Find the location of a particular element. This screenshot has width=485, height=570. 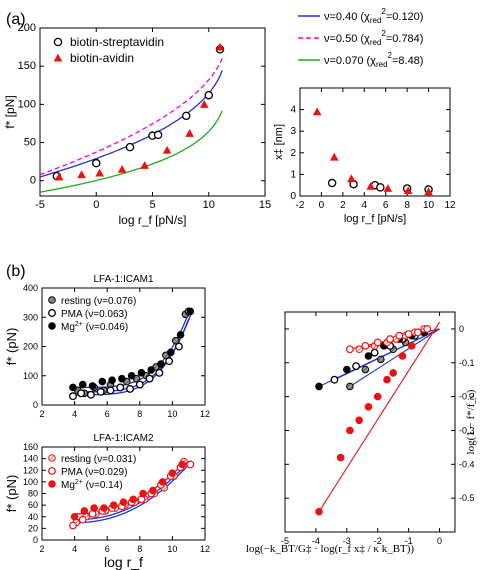

y-tick-label: 2 is located at coordinates (293, 153).